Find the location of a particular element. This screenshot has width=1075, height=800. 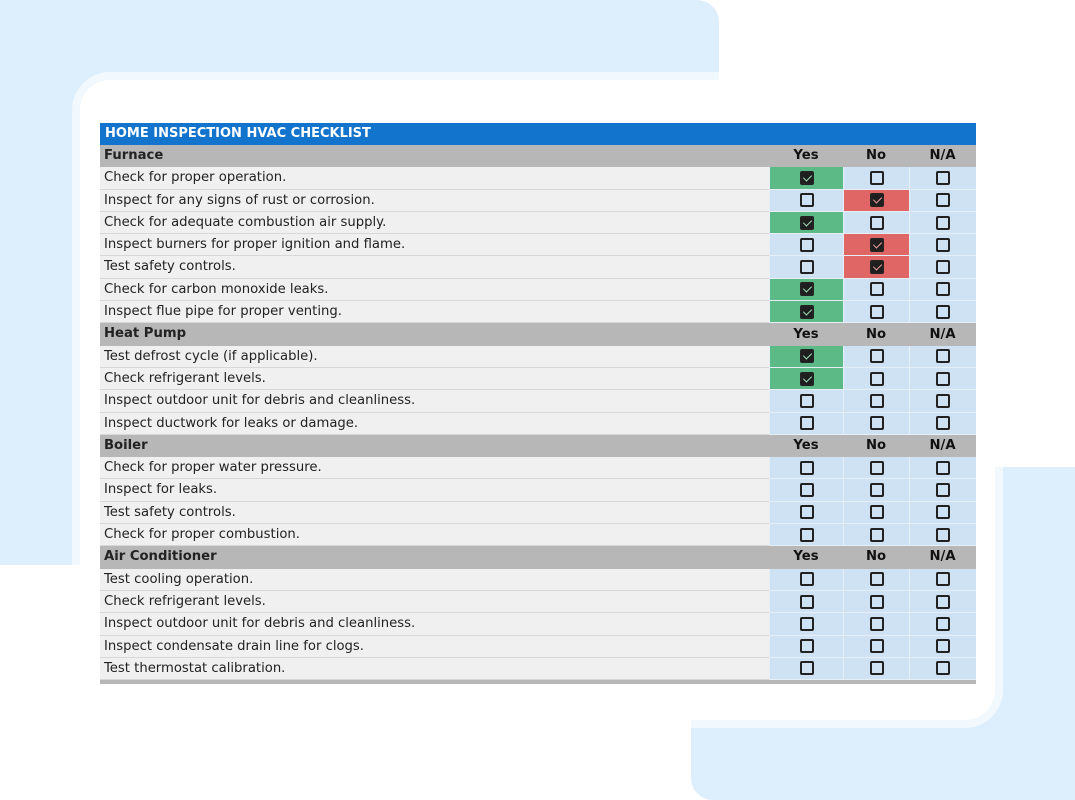

column-header: No is located at coordinates (876, 557).